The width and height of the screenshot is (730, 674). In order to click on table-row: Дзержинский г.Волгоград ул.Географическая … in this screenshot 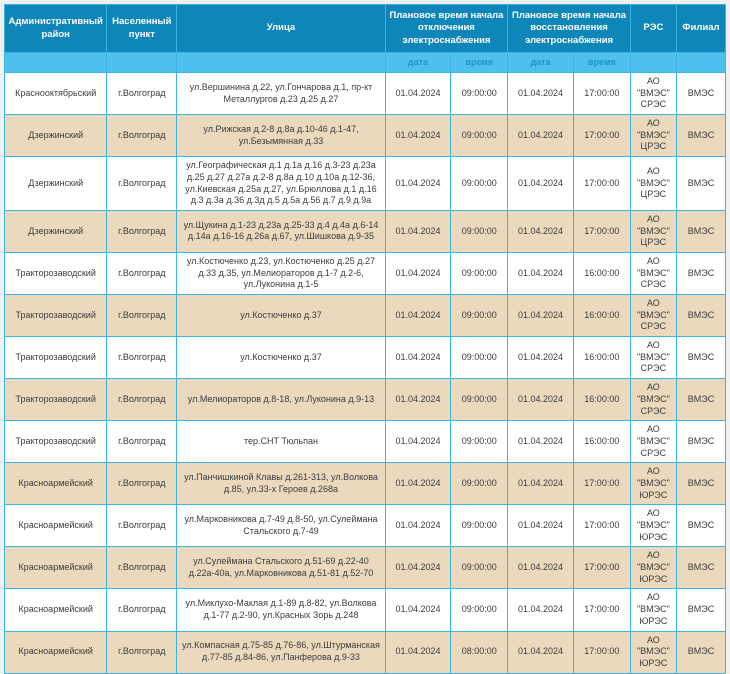, I will do `click(365, 183)`.